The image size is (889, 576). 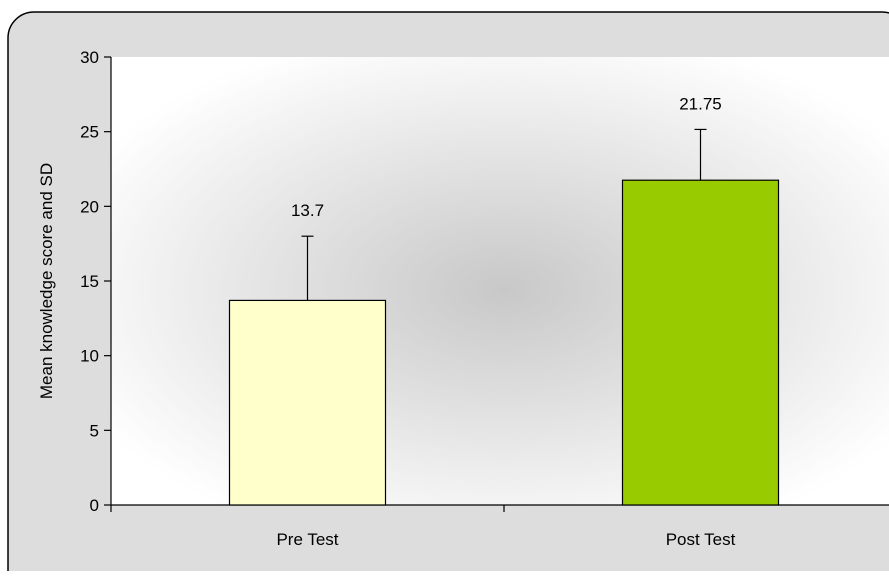 What do you see at coordinates (89, 281) in the screenshot?
I see `y-tick-label: 15` at bounding box center [89, 281].